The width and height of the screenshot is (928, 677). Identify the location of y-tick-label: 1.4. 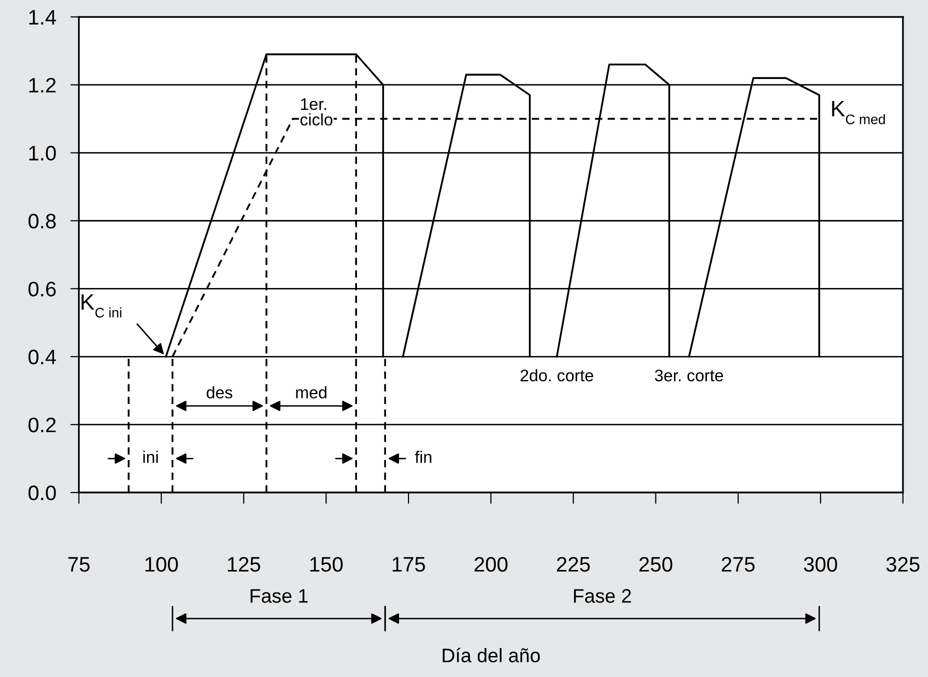
(42, 17).